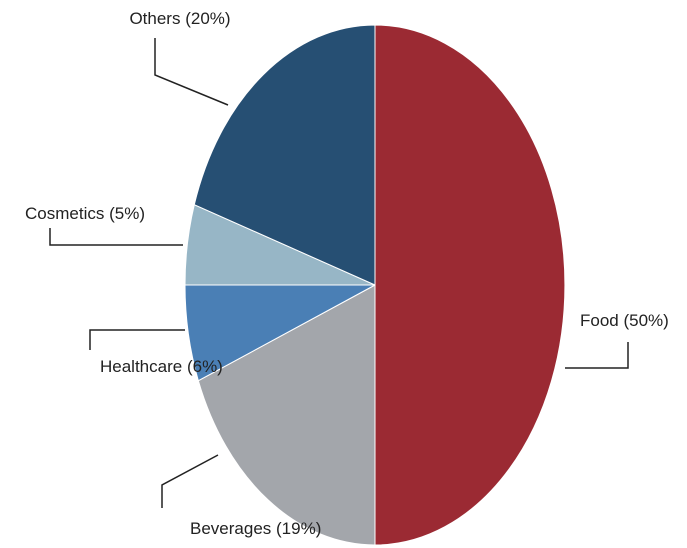 This screenshot has height=548, width=687. Describe the element at coordinates (645, 320) in the screenshot. I see `value-label: (50%)` at that location.